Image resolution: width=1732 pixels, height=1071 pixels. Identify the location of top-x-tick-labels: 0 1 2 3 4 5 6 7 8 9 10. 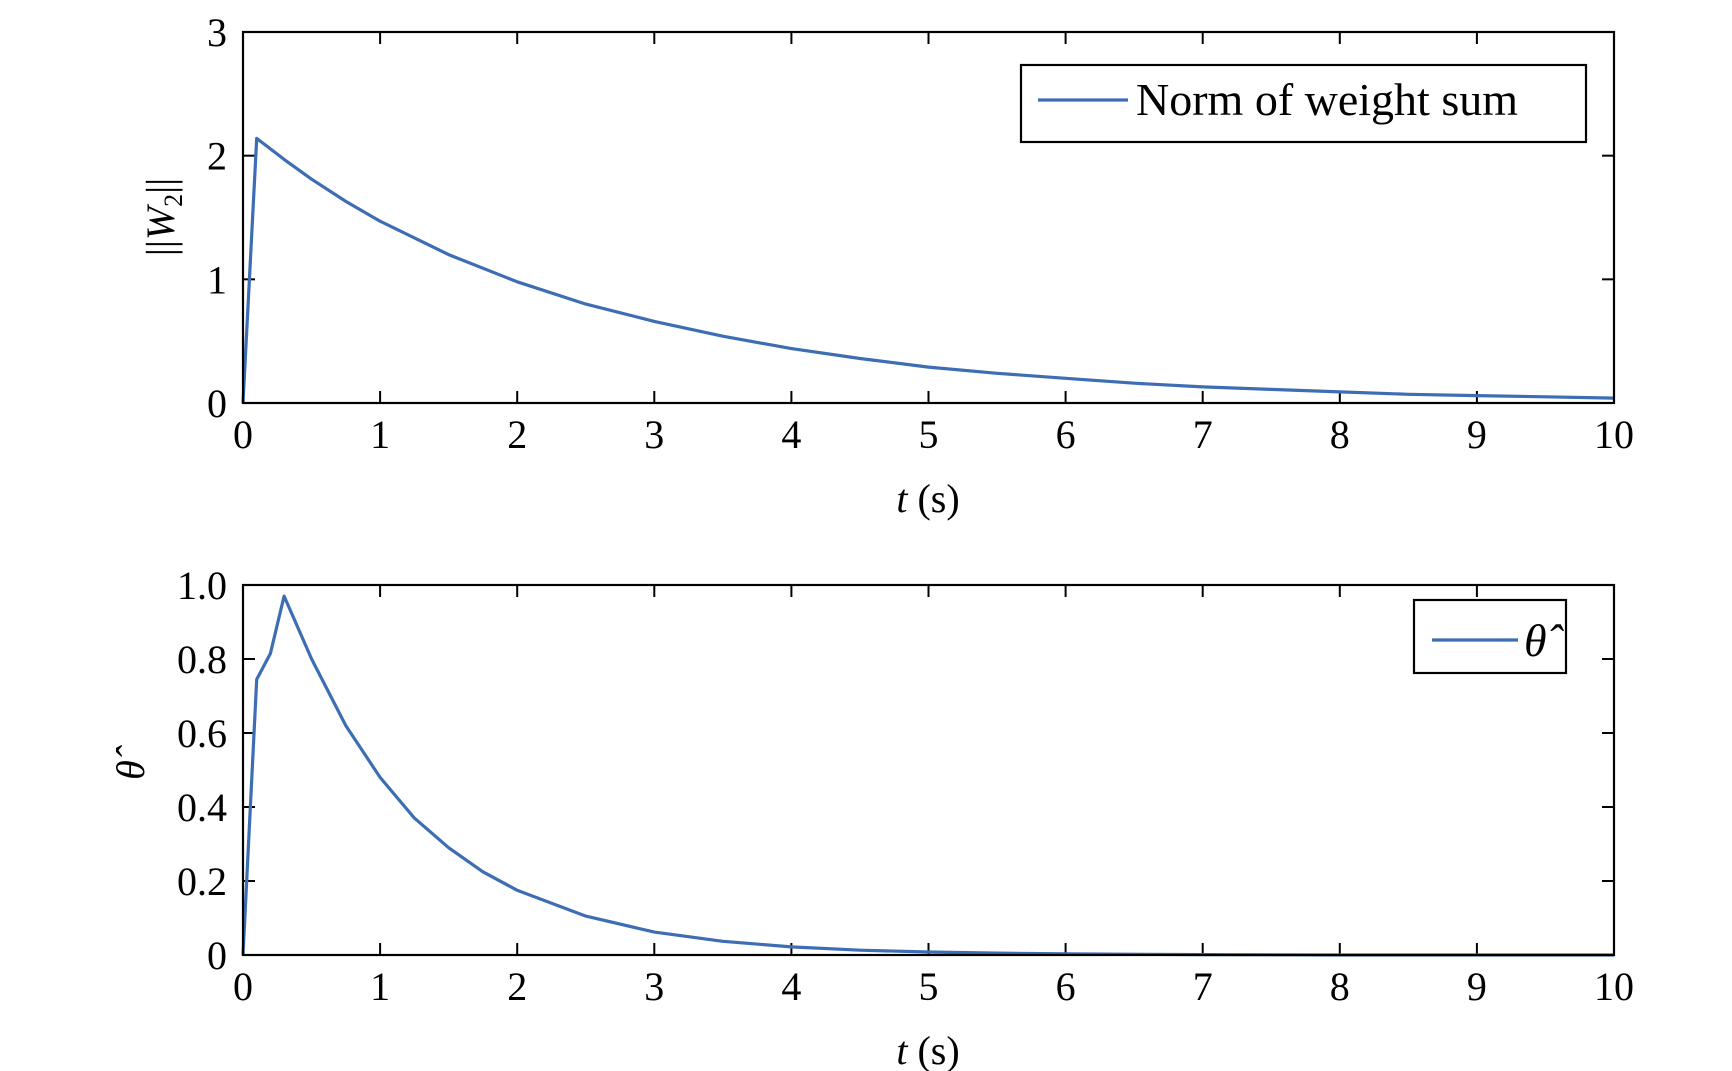
(933, 434).